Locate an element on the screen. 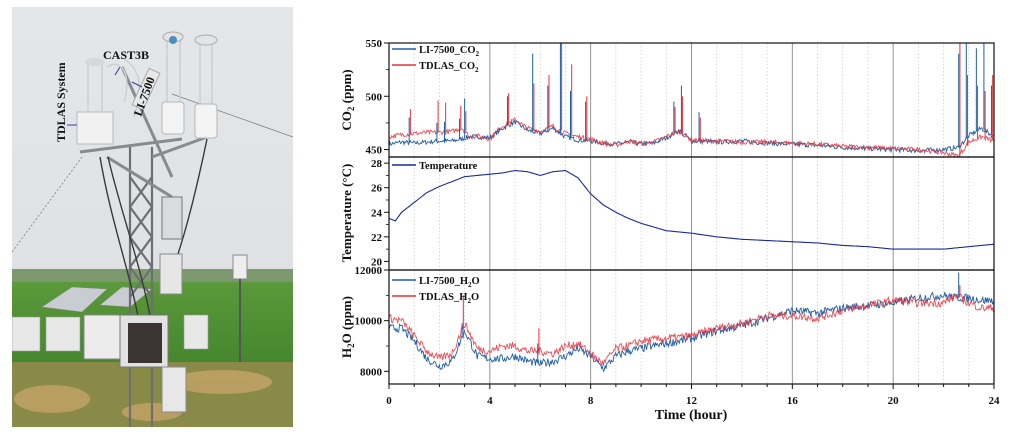 The width and height of the screenshot is (1017, 432). x-tick-label: 16 is located at coordinates (793, 401).